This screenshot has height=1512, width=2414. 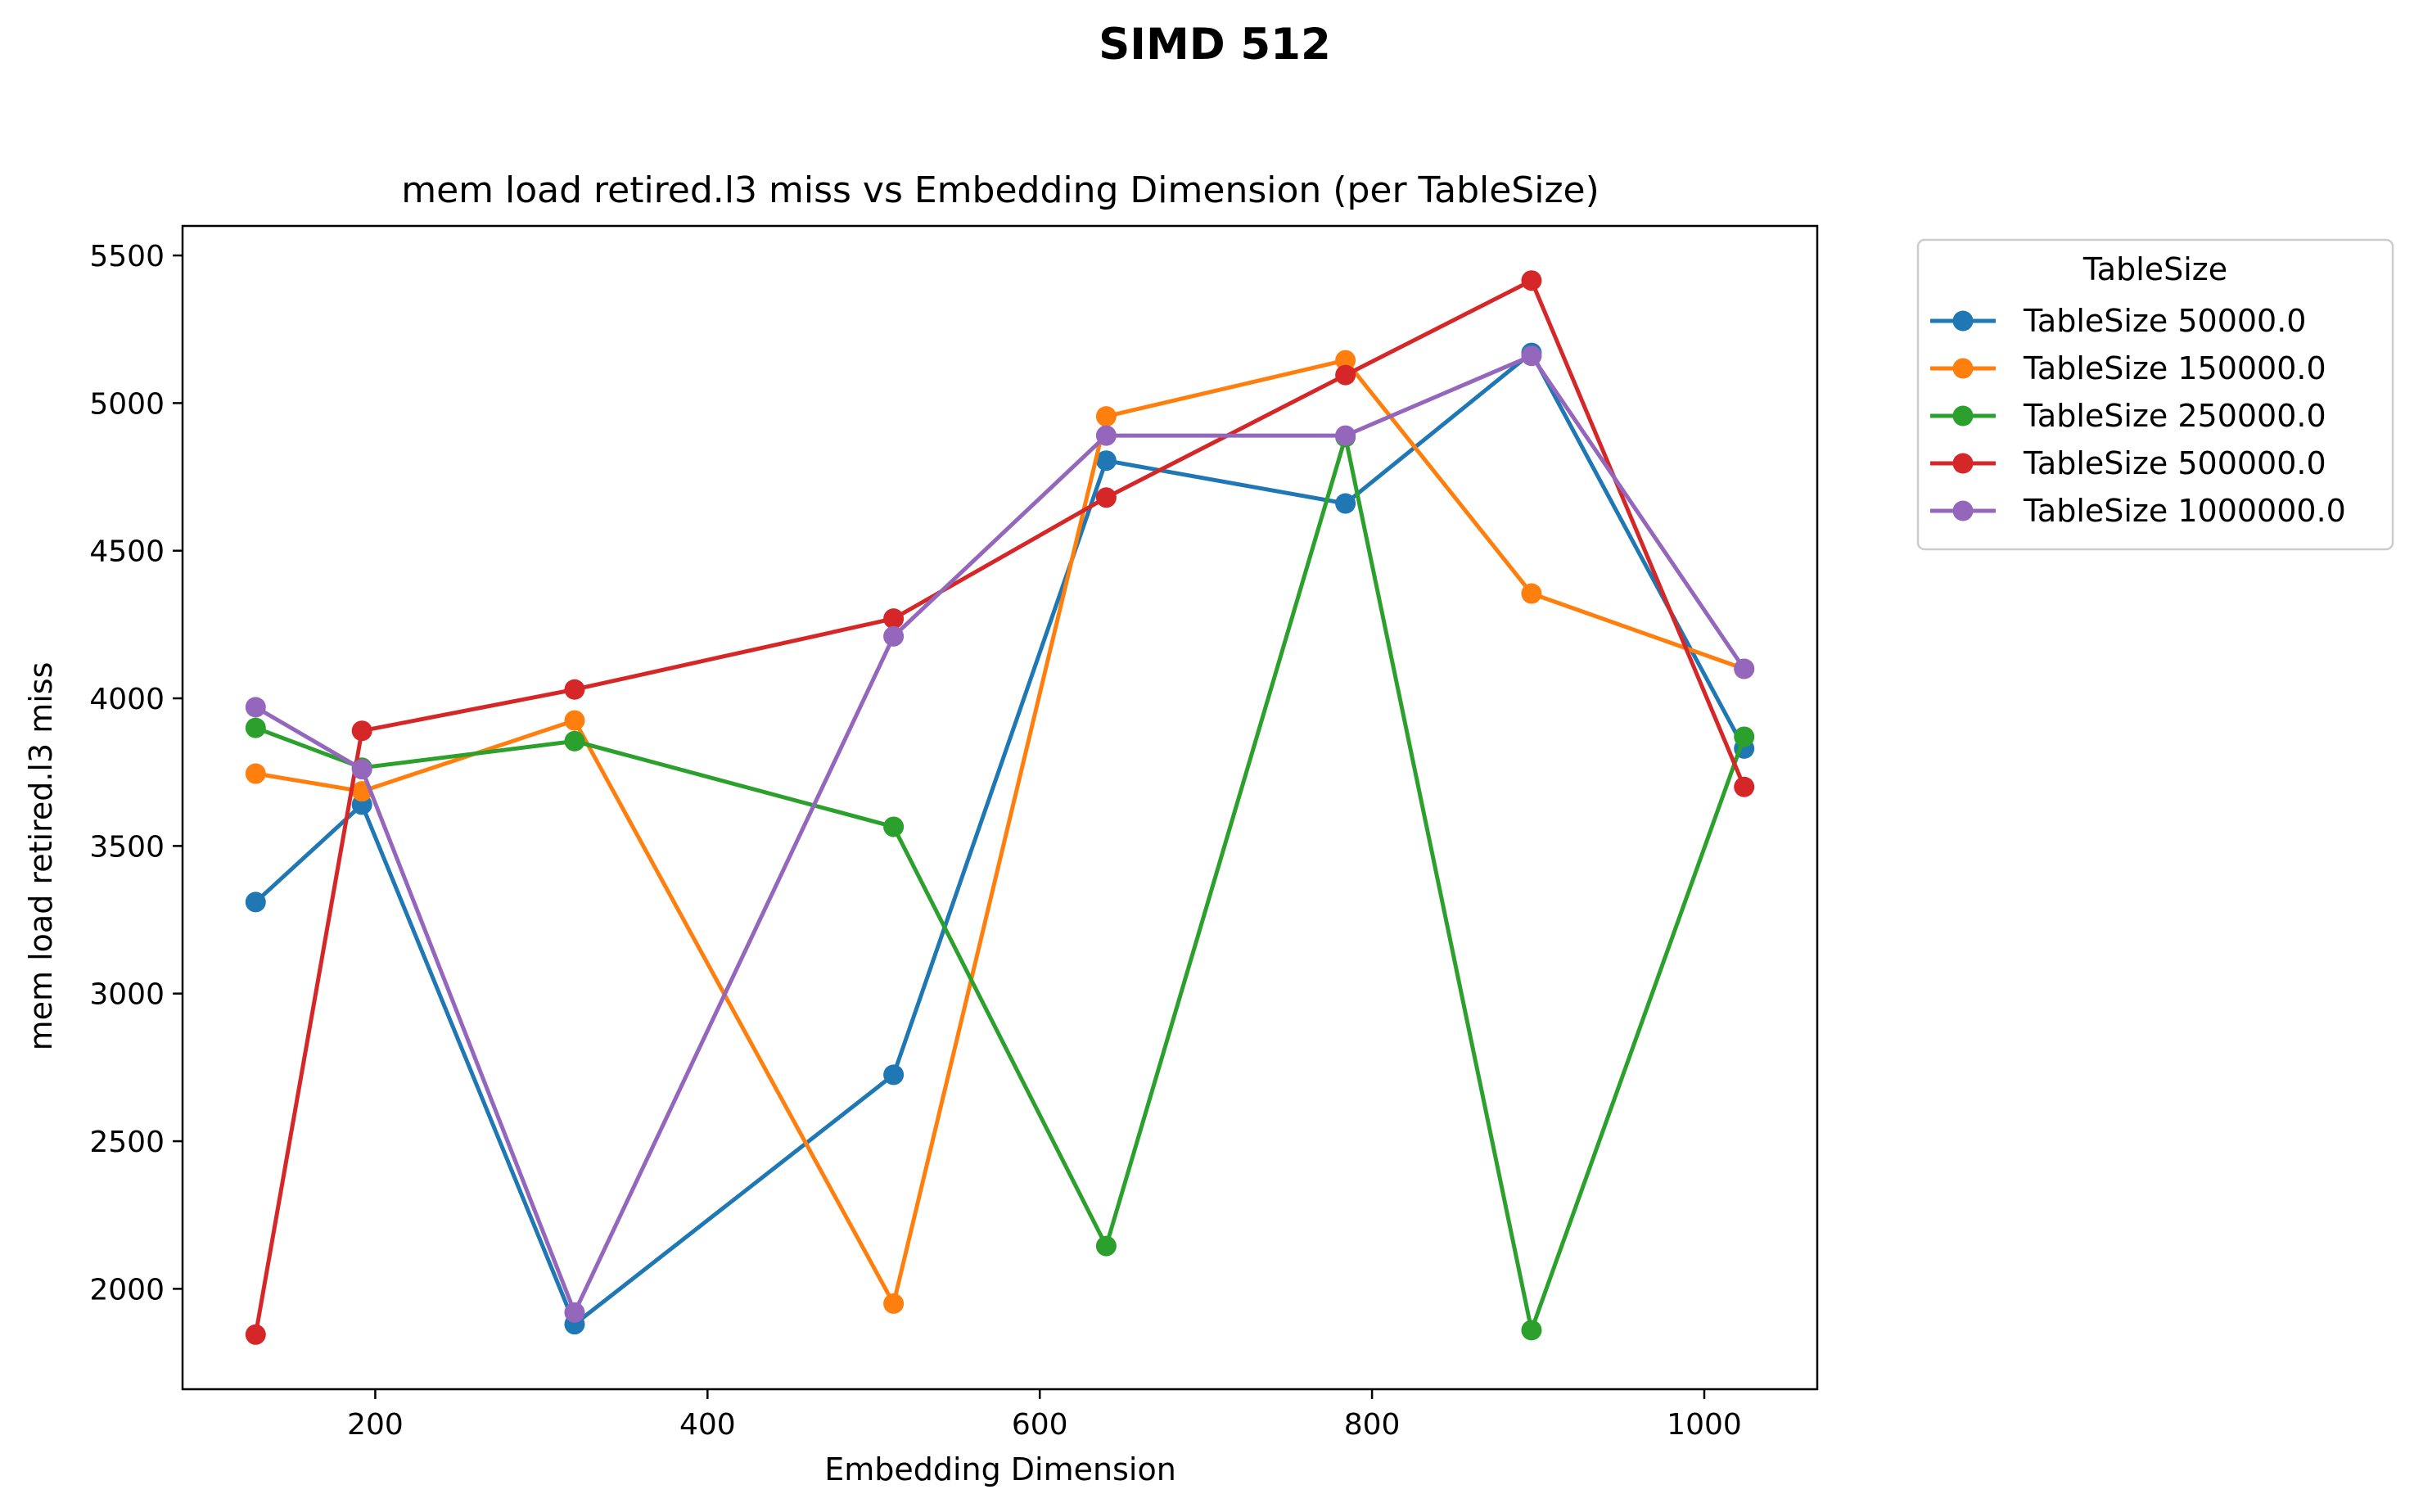 I want to click on legend-label: TableSize 150000.0, so click(x=2174, y=368).